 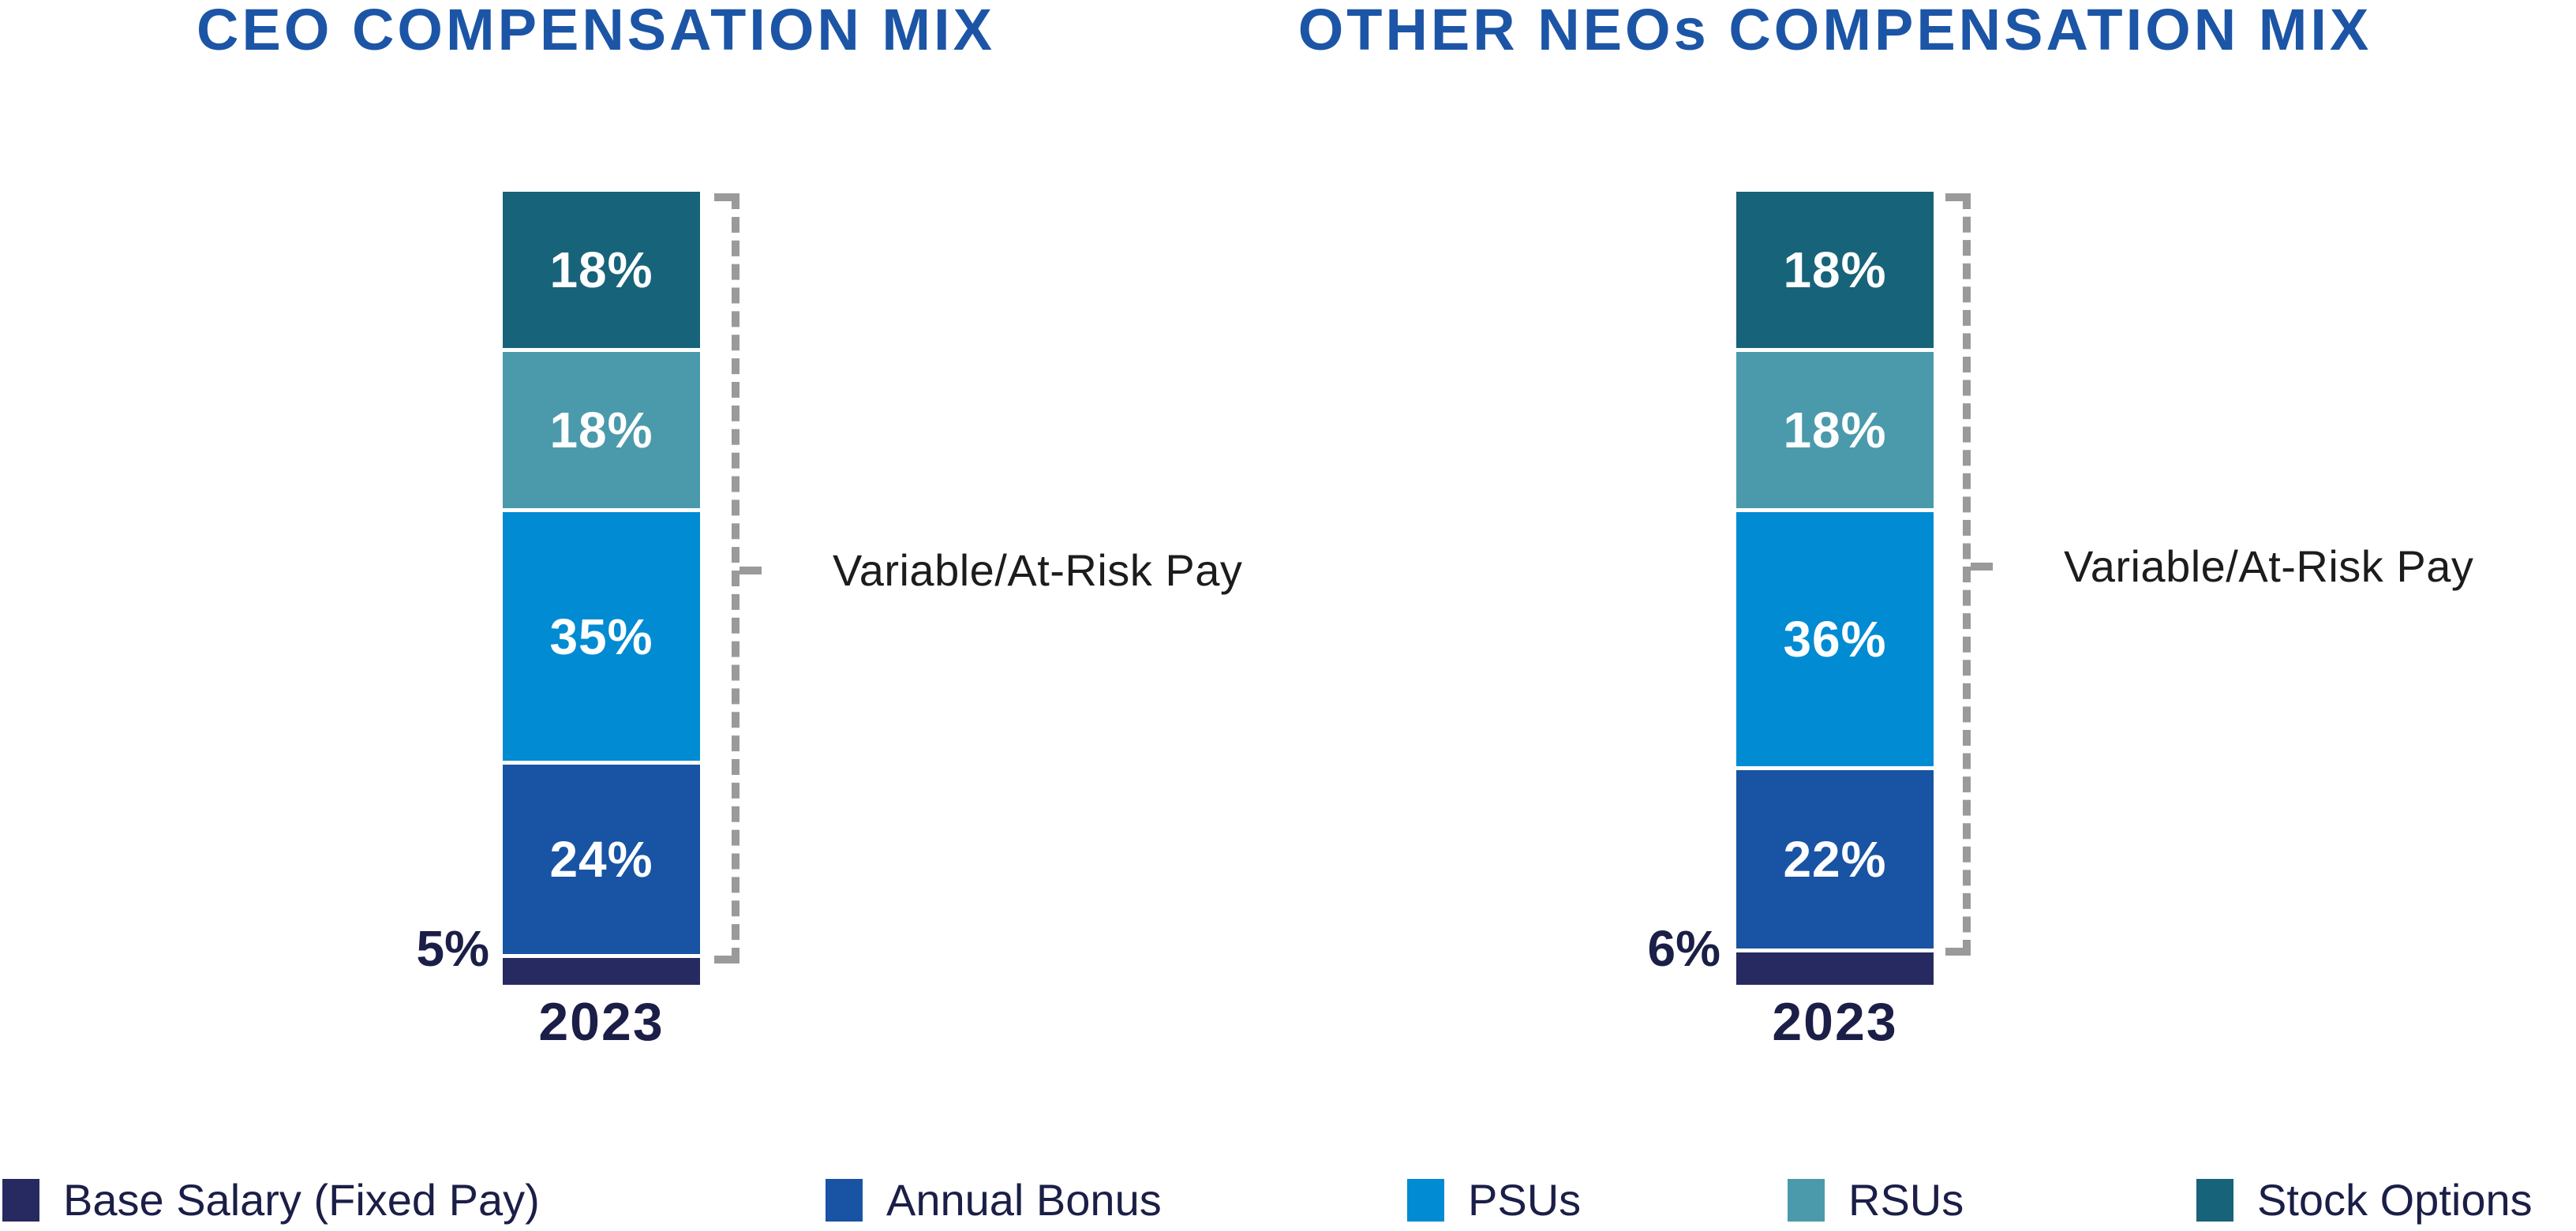 I want to click on legend-swatch-annual-bonus, so click(x=844, y=1200).